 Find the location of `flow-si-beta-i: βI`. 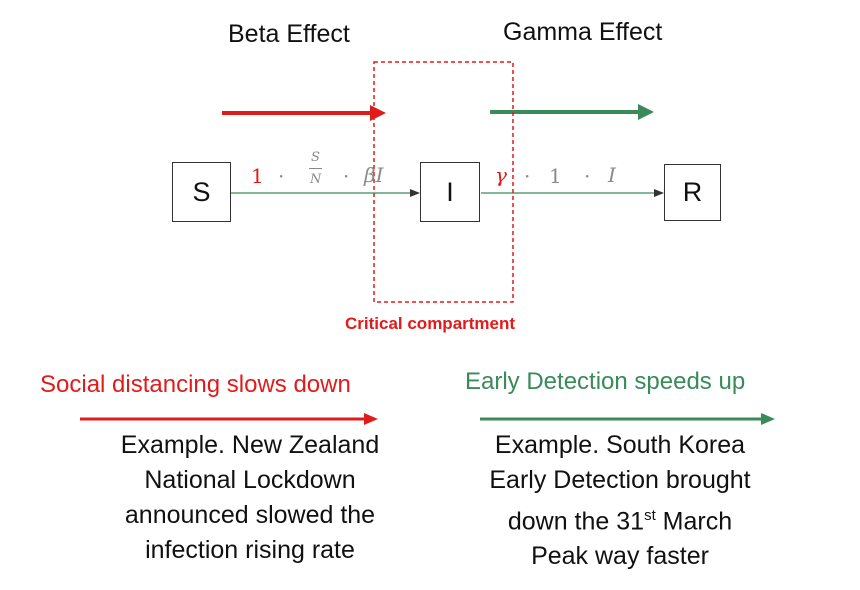

flow-si-beta-i: βI is located at coordinates (374, 175).